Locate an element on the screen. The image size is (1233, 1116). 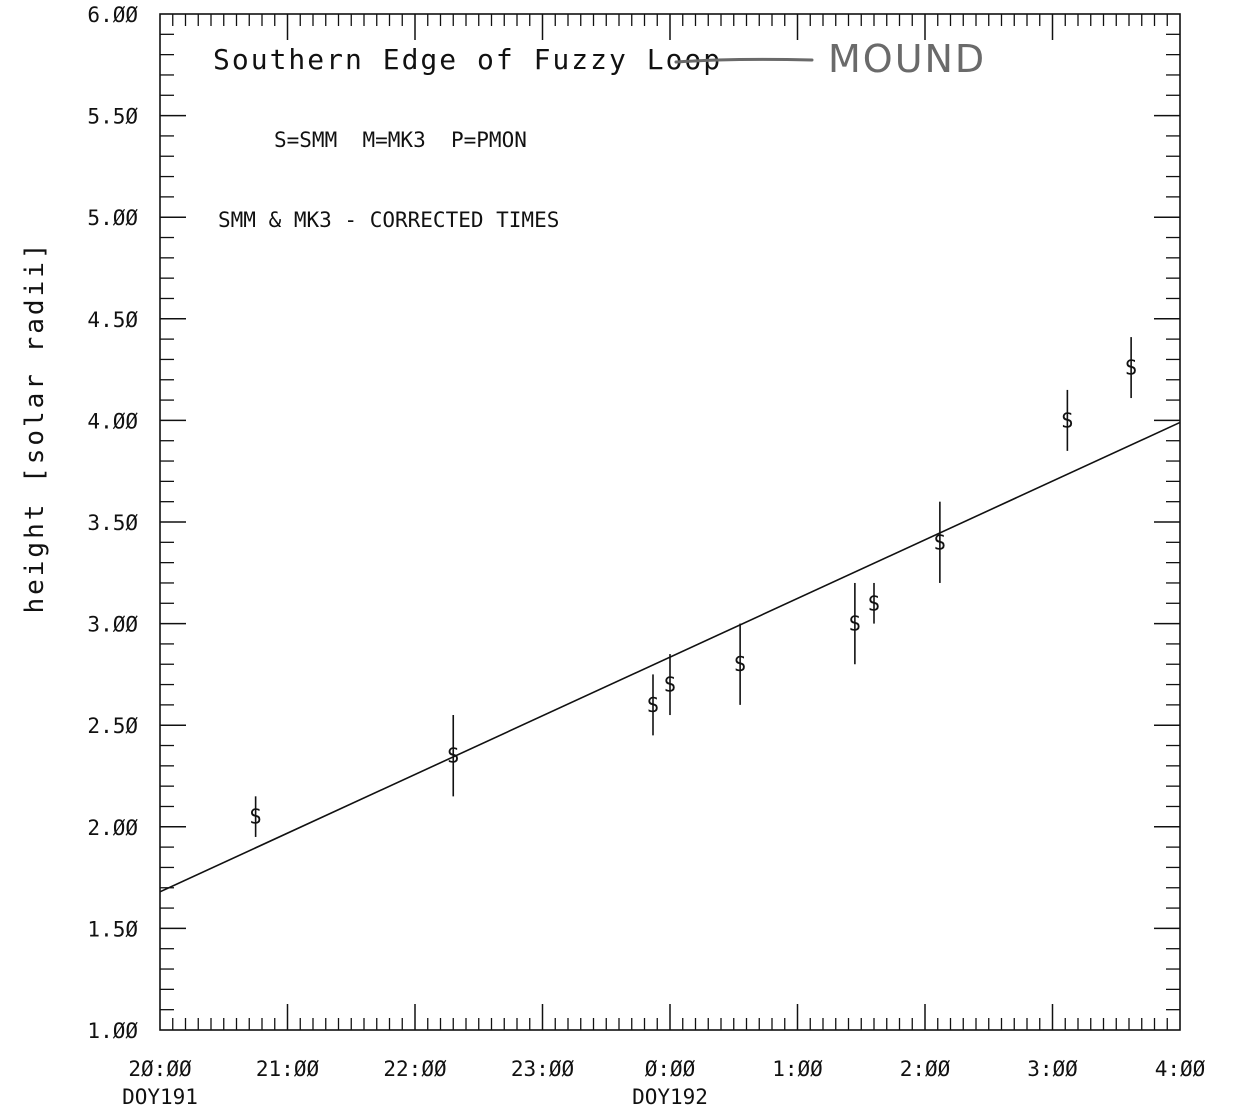
y-tick-label: 1.5Ø is located at coordinates (112, 929).